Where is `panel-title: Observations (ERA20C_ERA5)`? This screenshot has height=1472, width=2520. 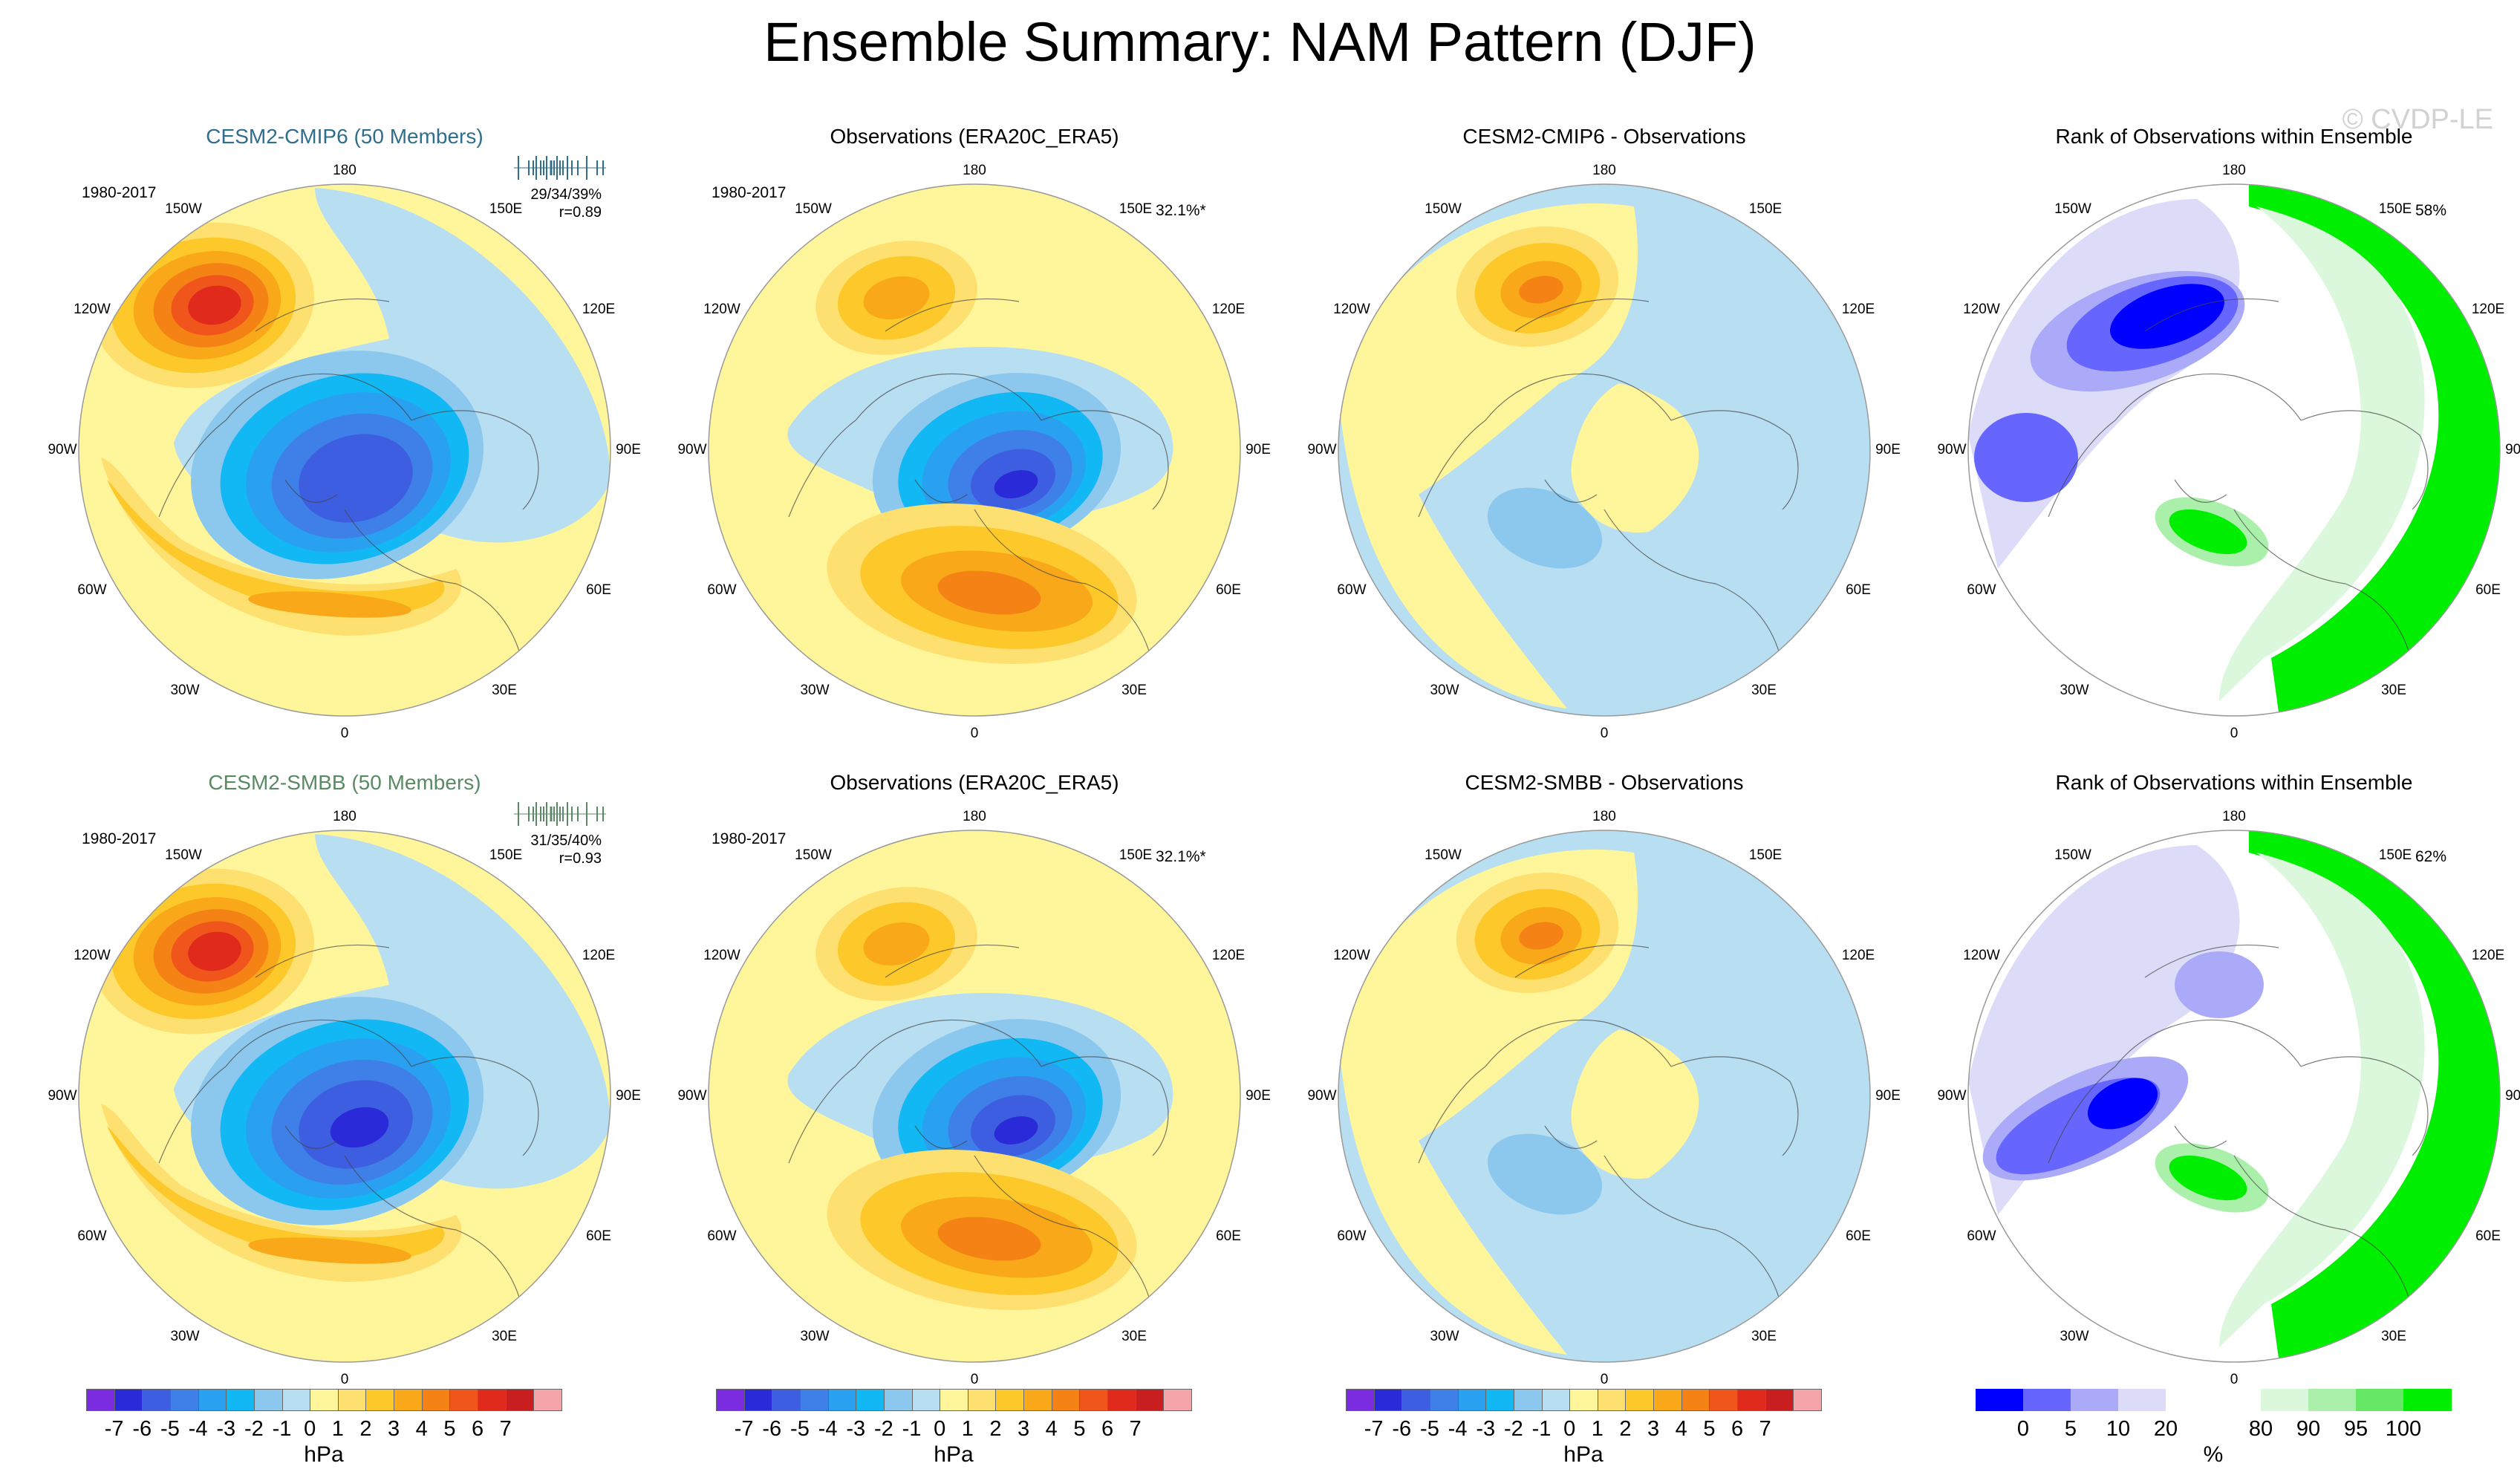
panel-title: Observations (ERA20C_ERA5) is located at coordinates (974, 782).